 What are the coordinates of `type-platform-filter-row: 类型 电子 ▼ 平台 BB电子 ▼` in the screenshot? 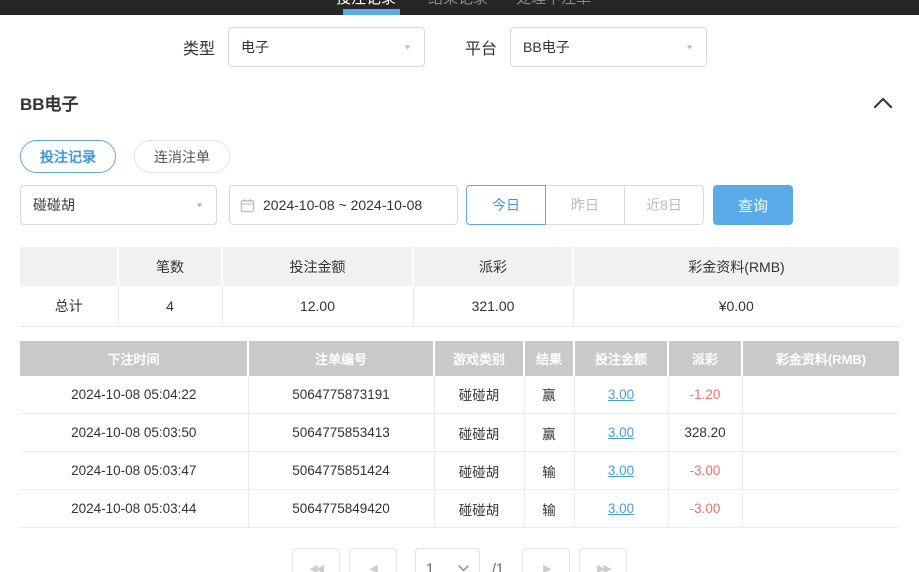 It's located at (459, 47).